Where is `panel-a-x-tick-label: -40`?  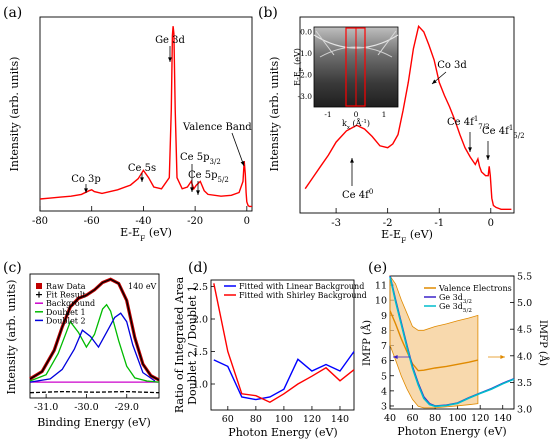 panel-a-x-tick-label: -40 is located at coordinates (143, 221).